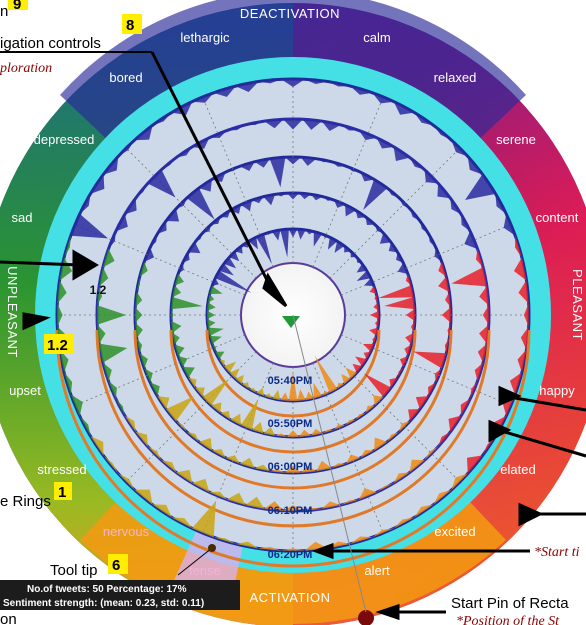 The image size is (586, 625). I want to click on partial-text-n: n, so click(4, 11).